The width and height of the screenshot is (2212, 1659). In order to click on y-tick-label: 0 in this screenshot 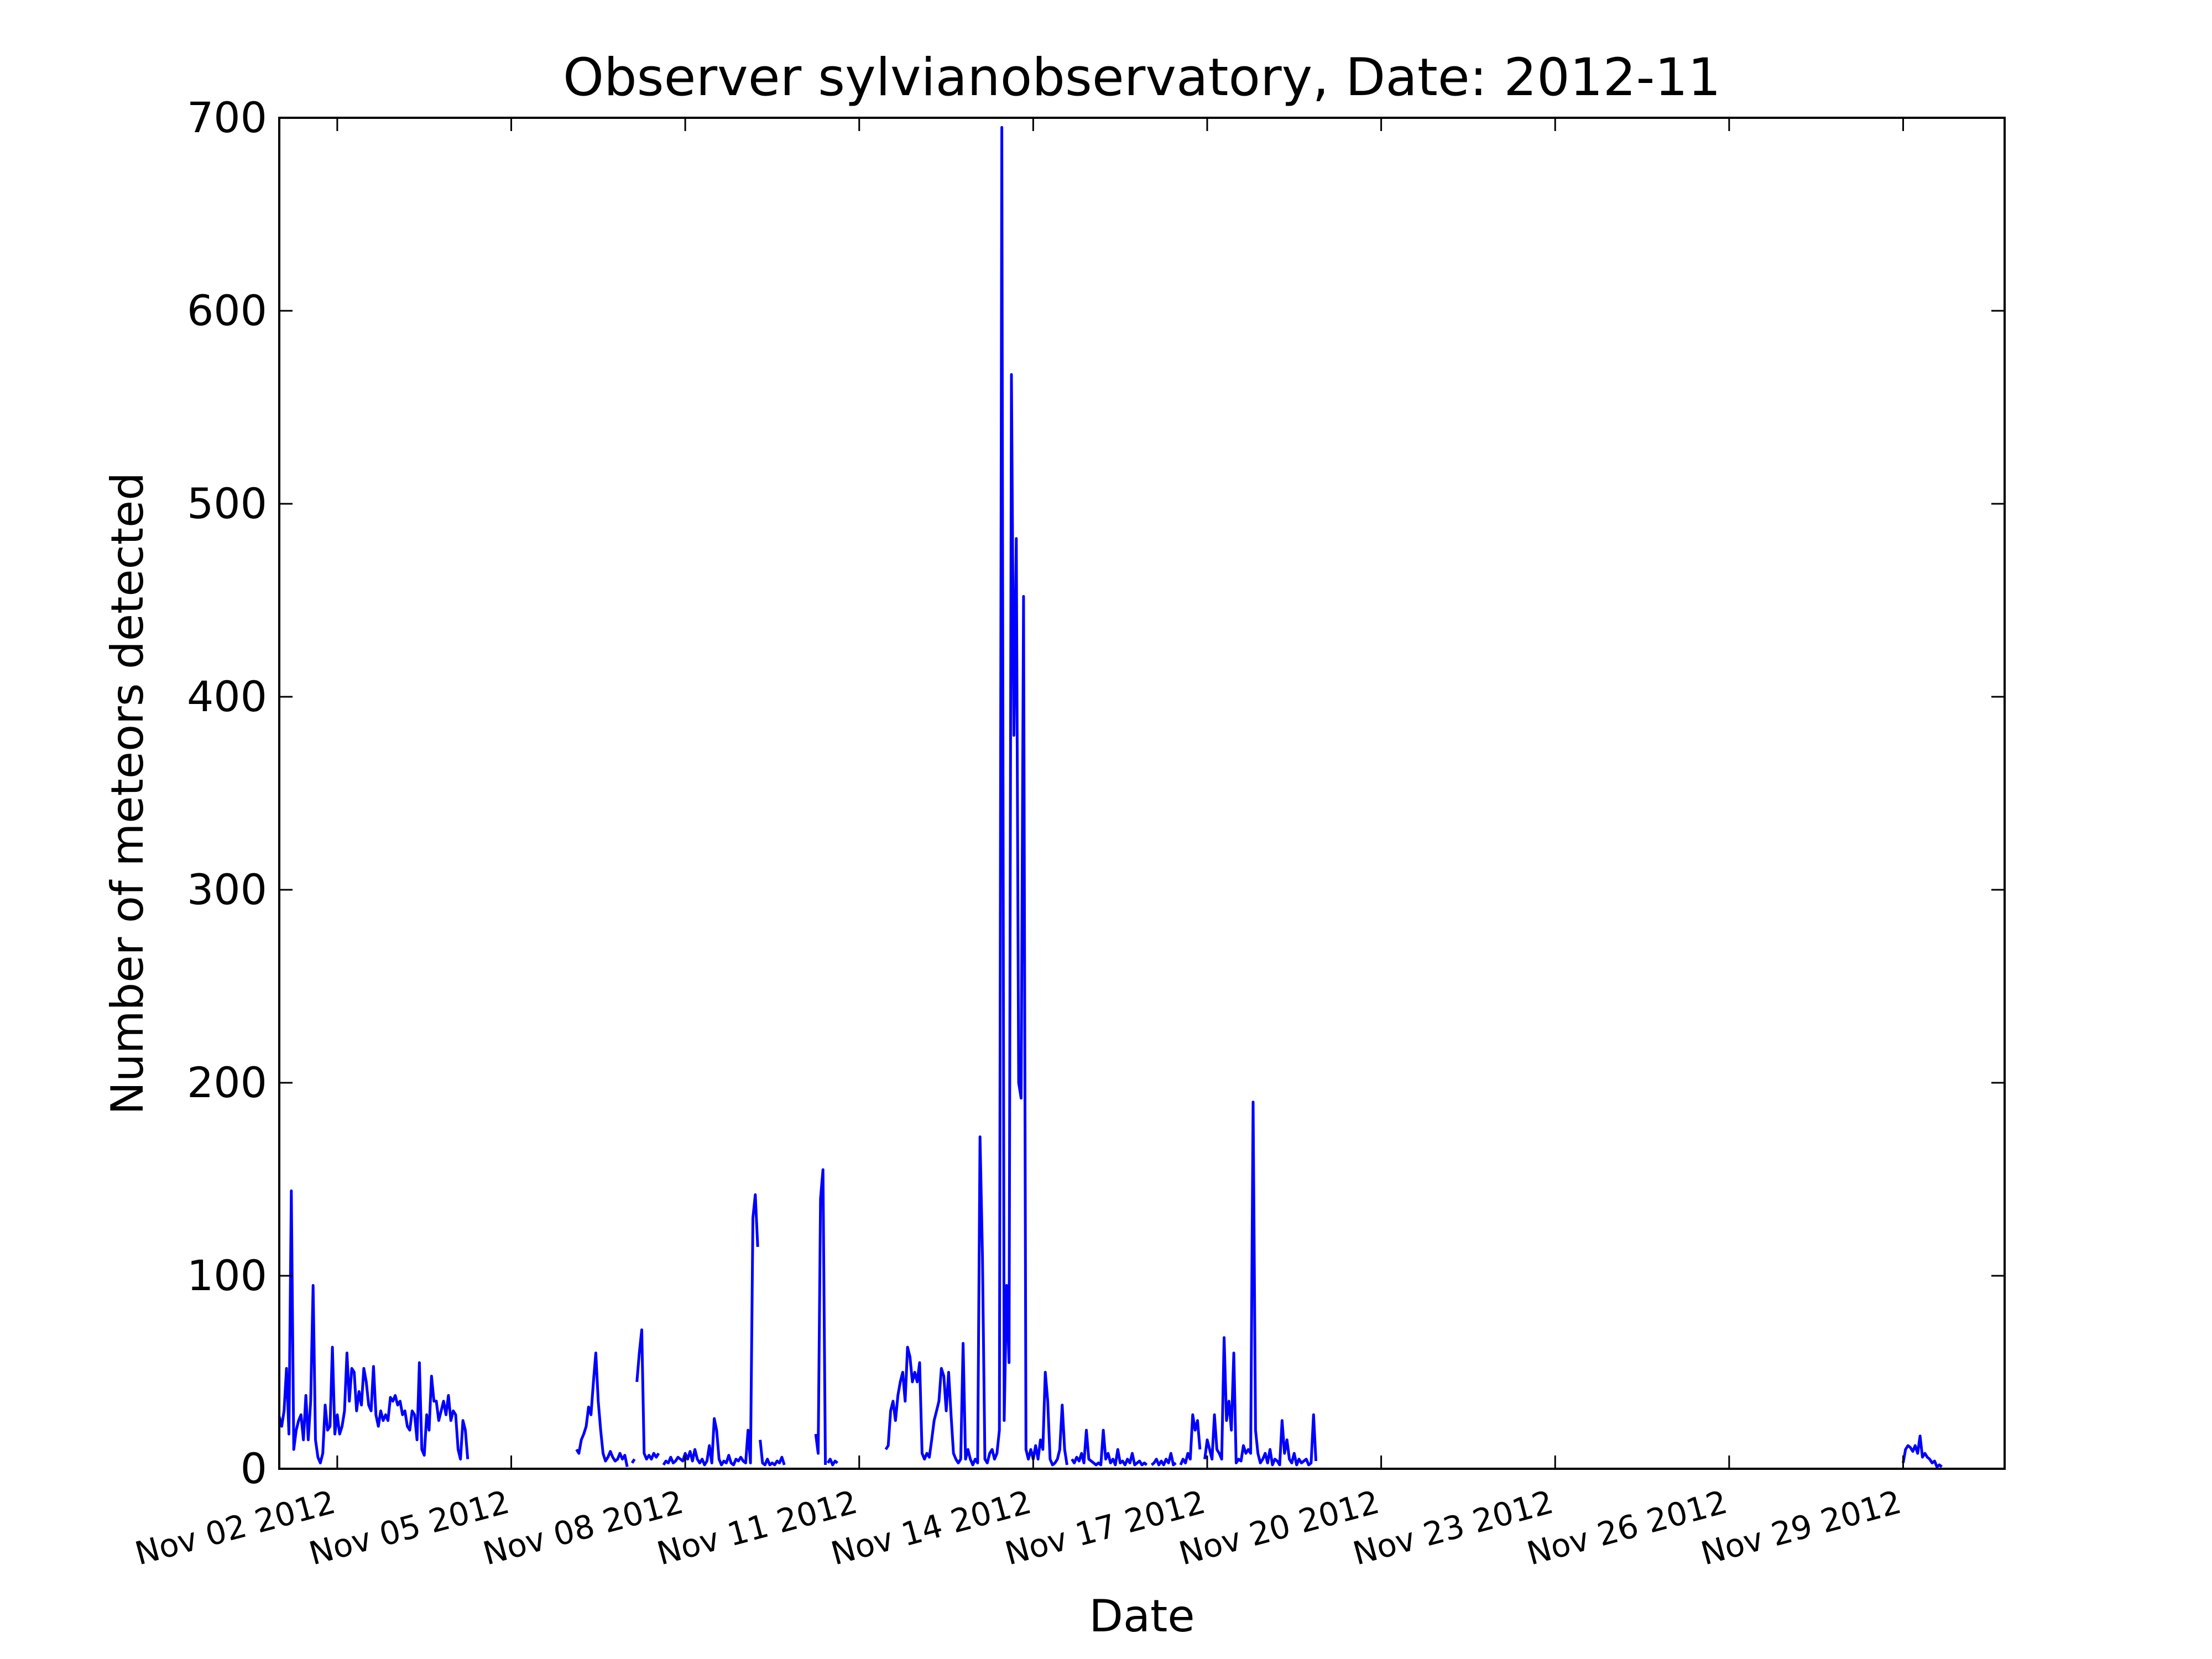, I will do `click(254, 1468)`.